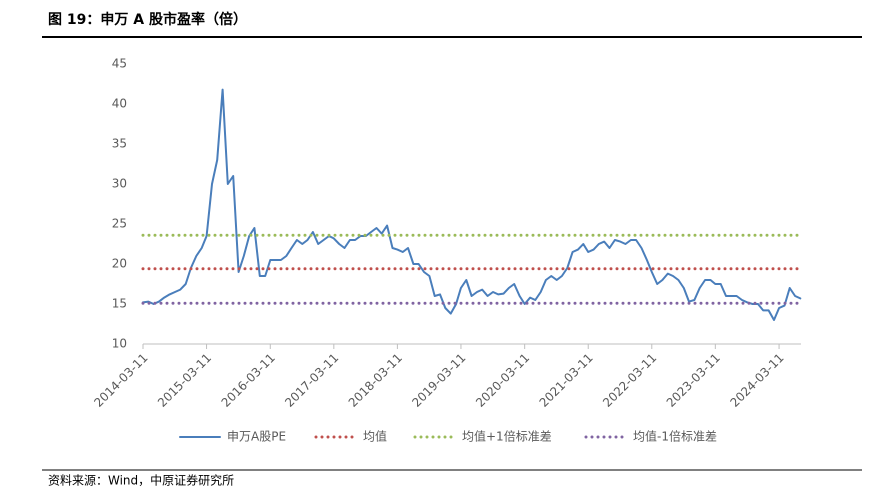  What do you see at coordinates (147, 19) in the screenshot?
I see `chart-title: 图 19：申万 A 股市盈率（倍）` at bounding box center [147, 19].